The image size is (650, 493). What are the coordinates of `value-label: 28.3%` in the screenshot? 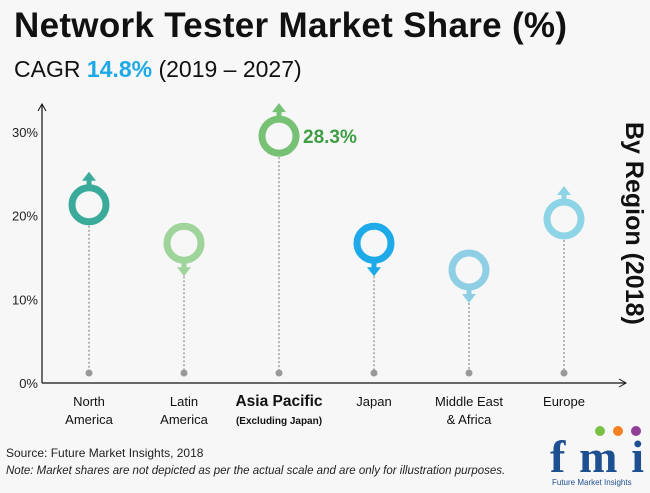 It's located at (330, 137).